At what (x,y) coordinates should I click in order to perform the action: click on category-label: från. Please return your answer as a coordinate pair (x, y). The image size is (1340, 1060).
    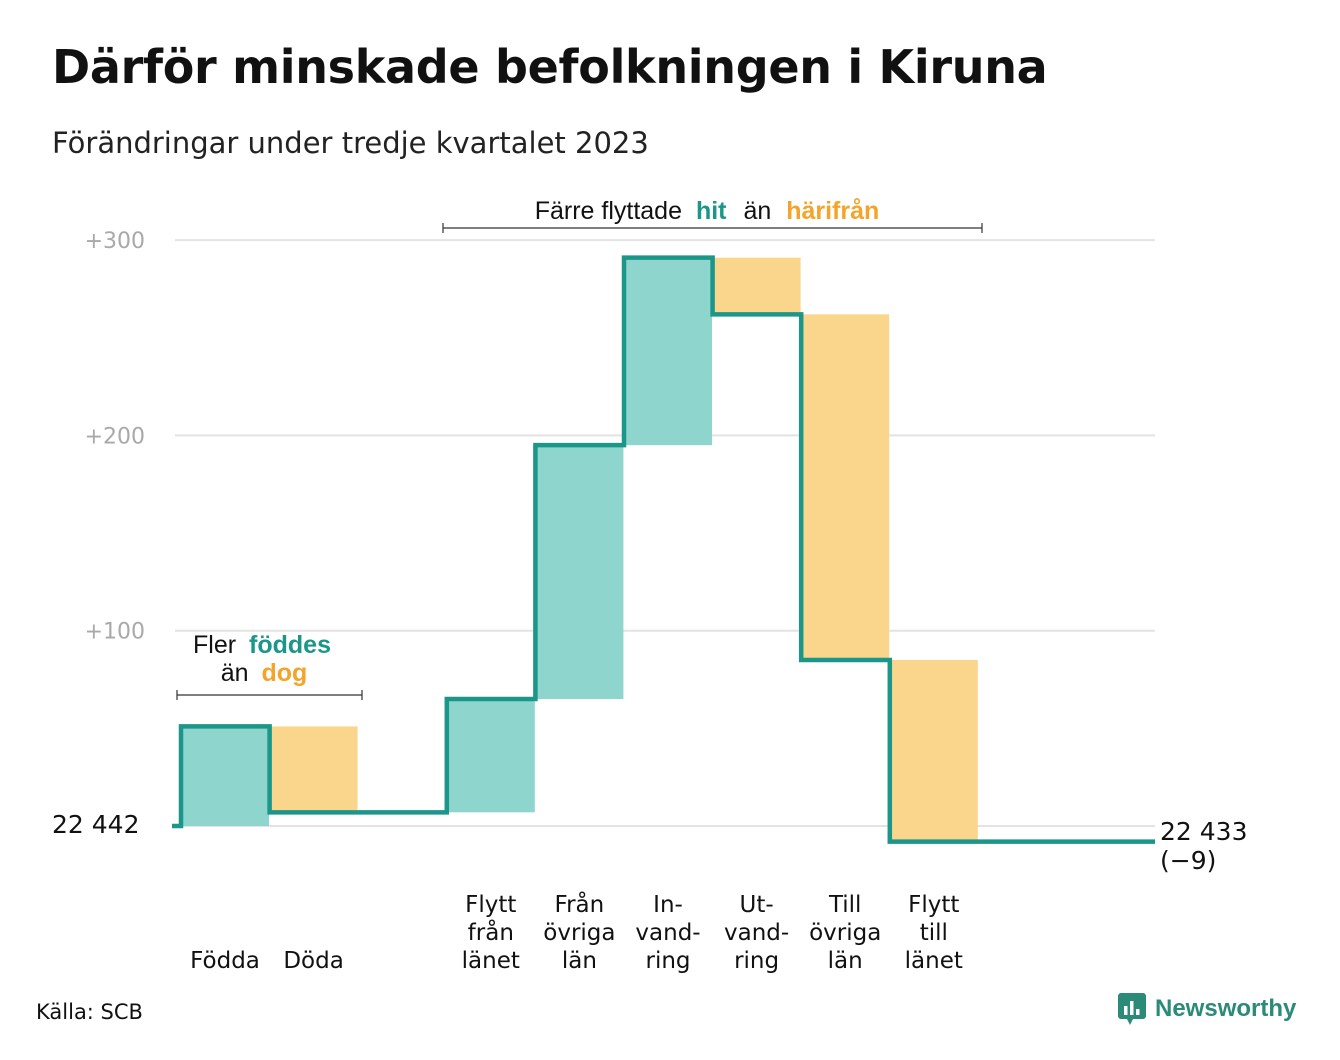
    Looking at the image, I should click on (491, 932).